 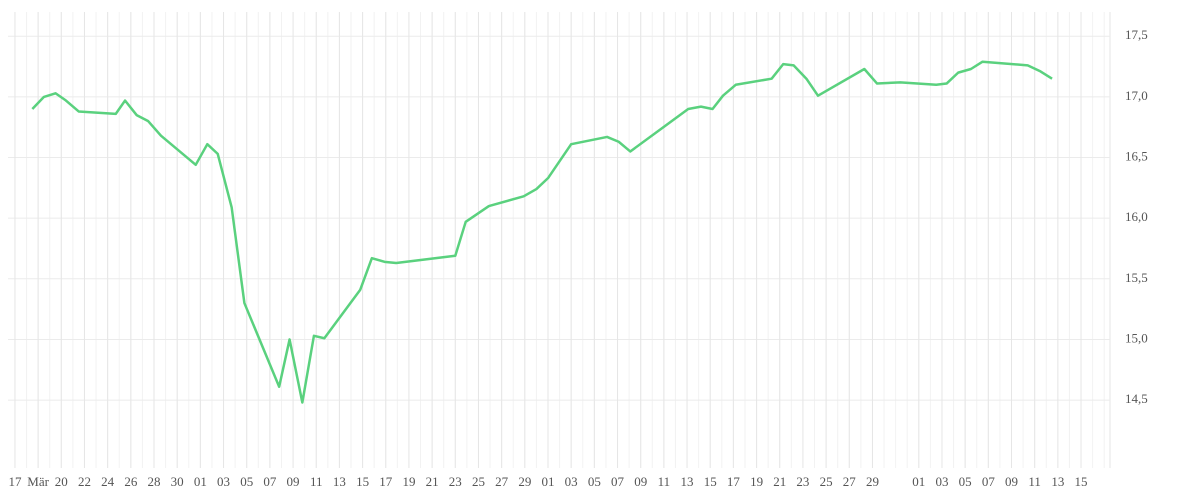 What do you see at coordinates (1136, 34) in the screenshot?
I see `y-tick-label: 17,5` at bounding box center [1136, 34].